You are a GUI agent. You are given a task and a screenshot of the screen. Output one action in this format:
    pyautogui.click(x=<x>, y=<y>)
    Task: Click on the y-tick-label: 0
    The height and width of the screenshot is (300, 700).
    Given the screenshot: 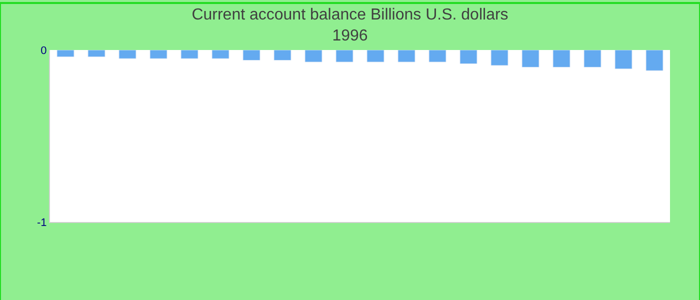 What is the action you would take?
    pyautogui.click(x=43, y=50)
    